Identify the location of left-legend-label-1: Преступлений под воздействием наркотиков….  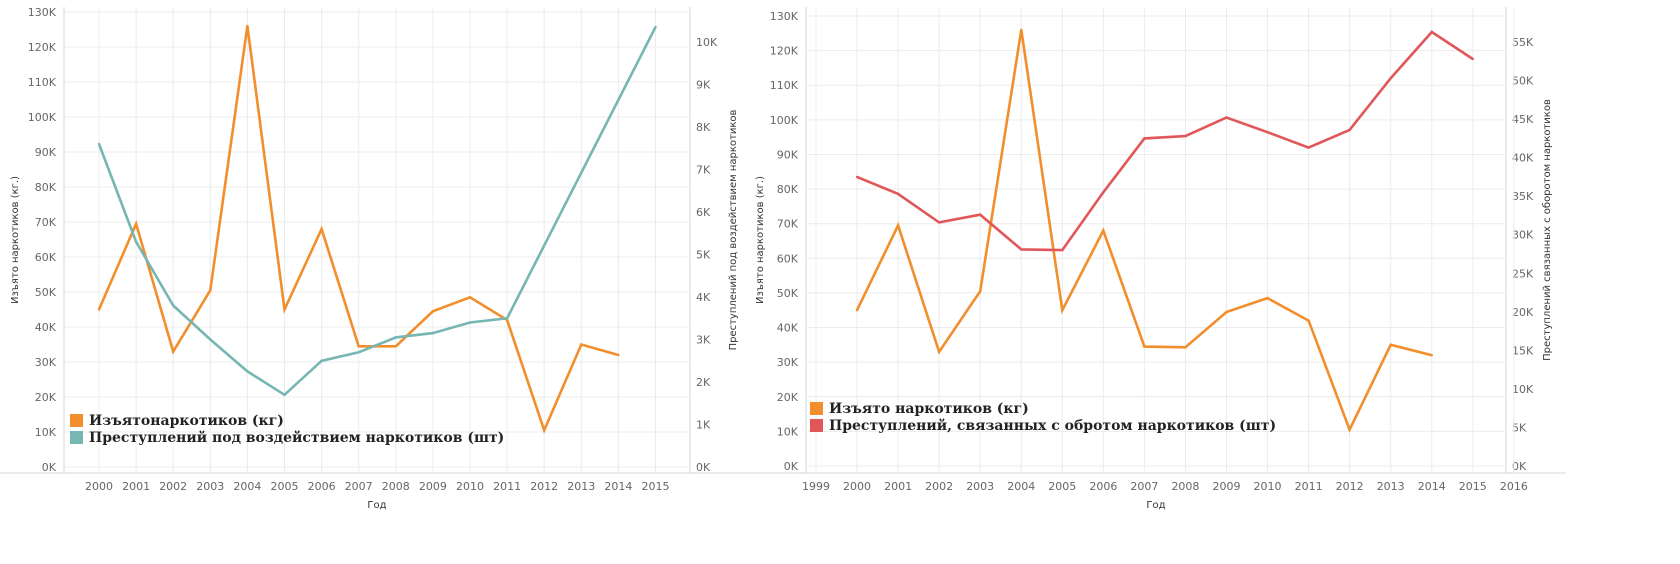
(296, 437).